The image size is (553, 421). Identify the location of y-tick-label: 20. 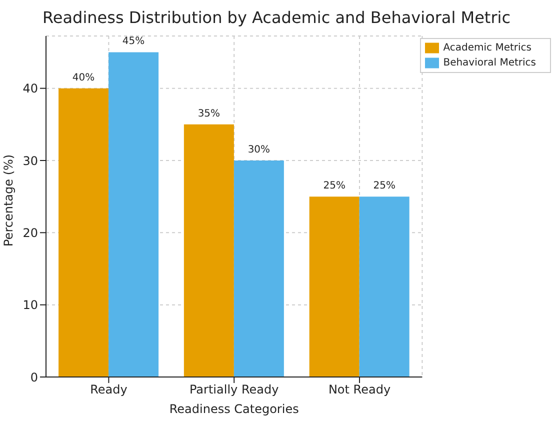
(30, 233).